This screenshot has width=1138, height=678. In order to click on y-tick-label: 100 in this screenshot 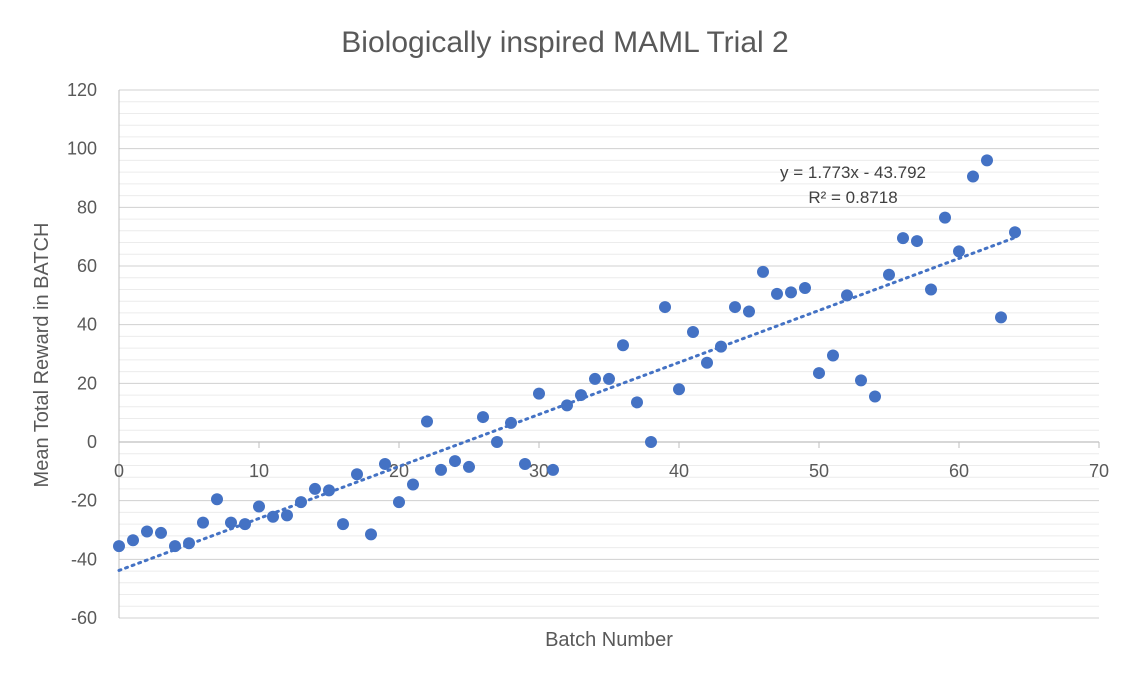, I will do `click(82, 149)`.